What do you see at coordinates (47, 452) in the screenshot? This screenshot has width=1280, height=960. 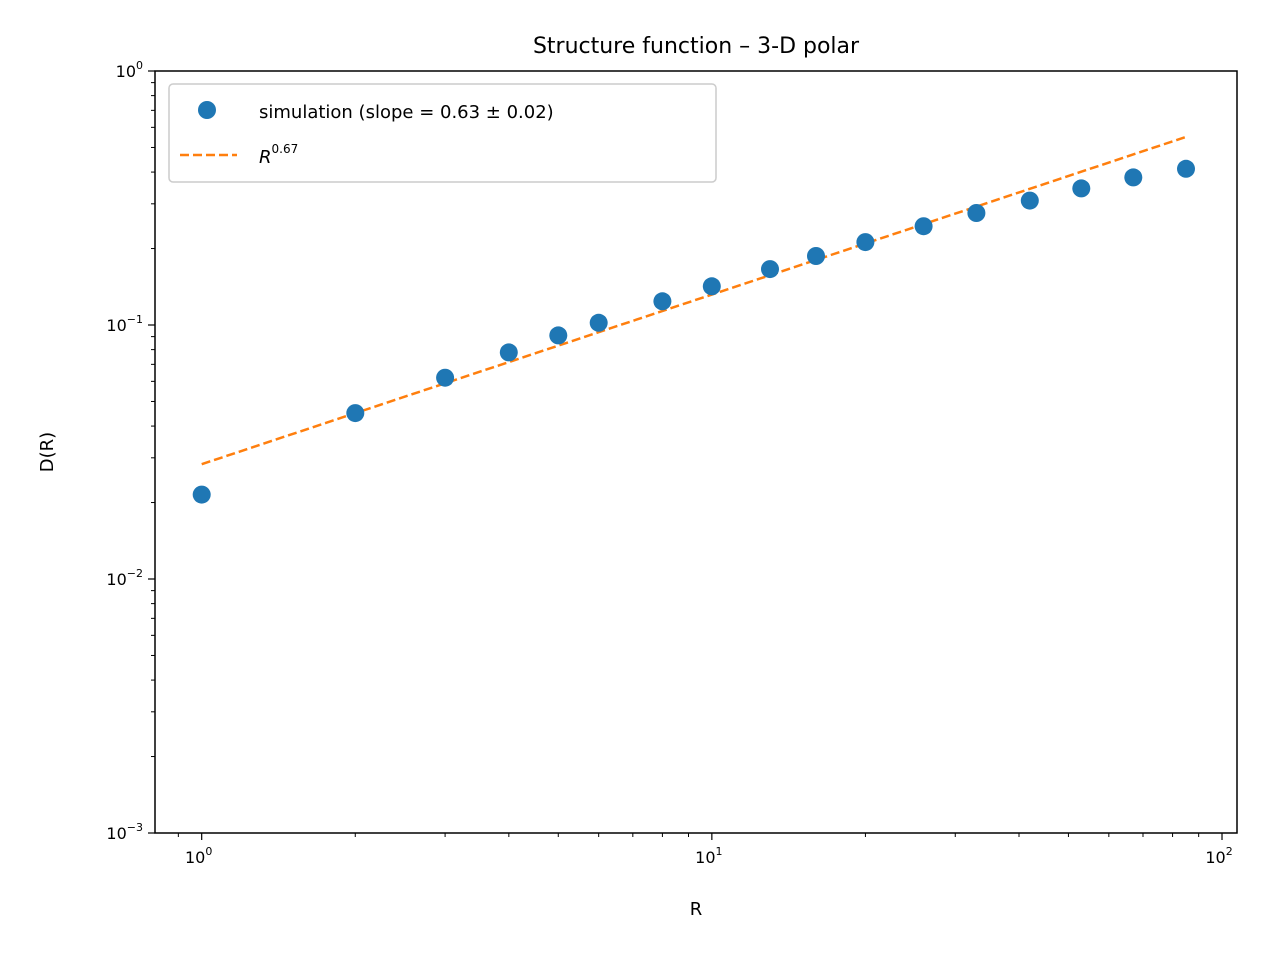 I see `y-axis-label: D(R)` at bounding box center [47, 452].